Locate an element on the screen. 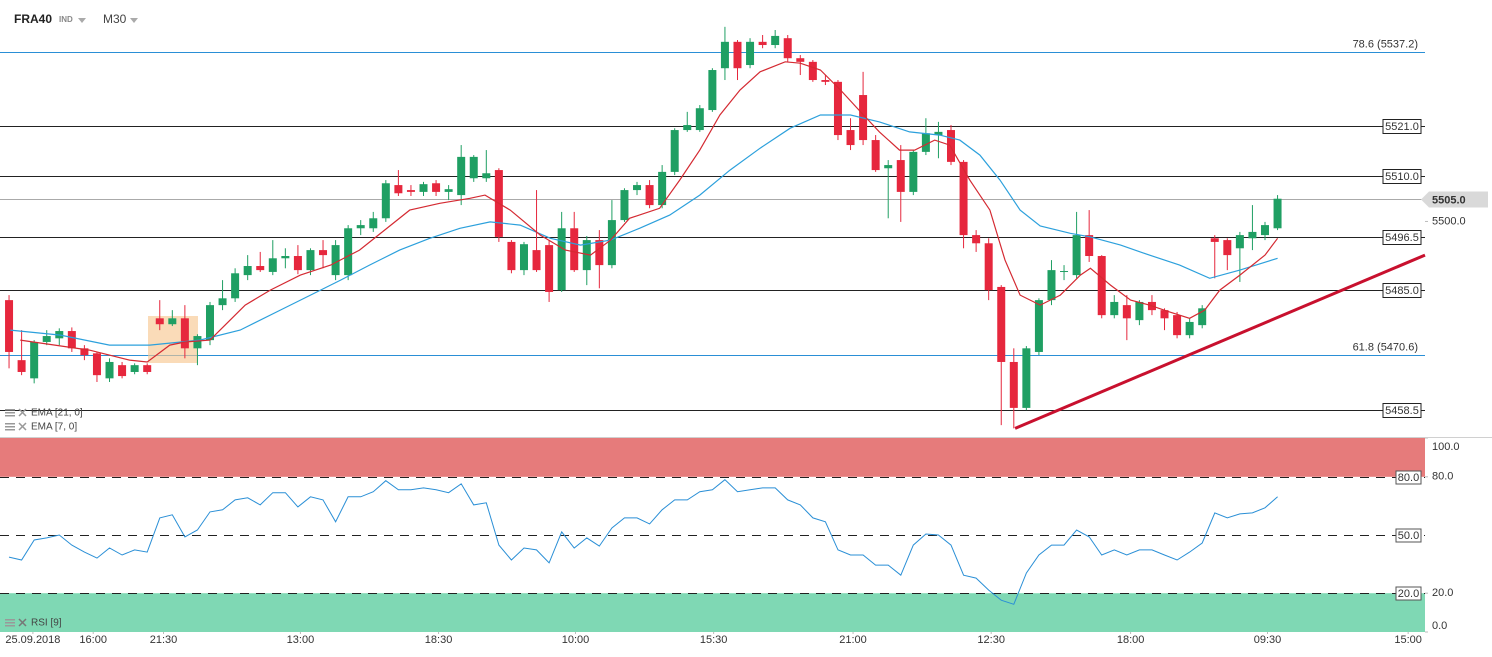 This screenshot has width=1492, height=657. x-tick-label: 12:30 is located at coordinates (991, 640).